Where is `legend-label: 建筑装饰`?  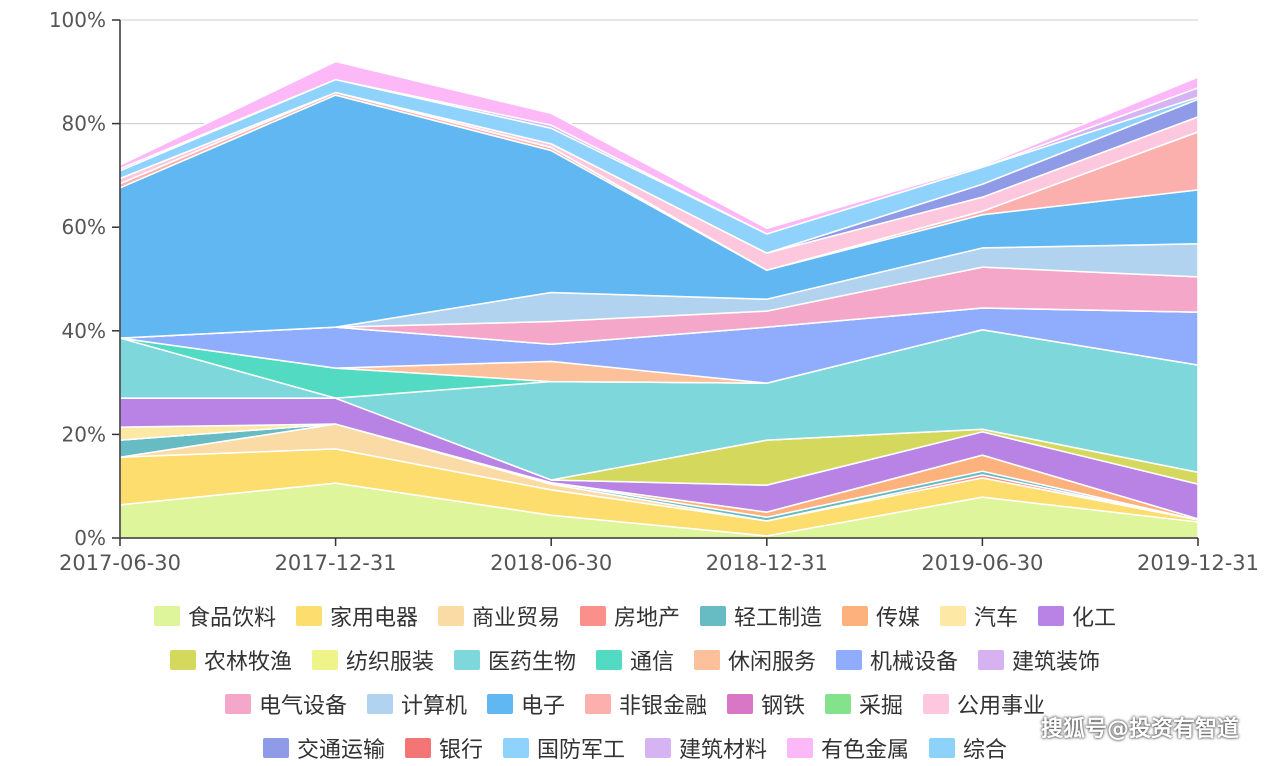 legend-label: 建筑装饰 is located at coordinates (1056, 662).